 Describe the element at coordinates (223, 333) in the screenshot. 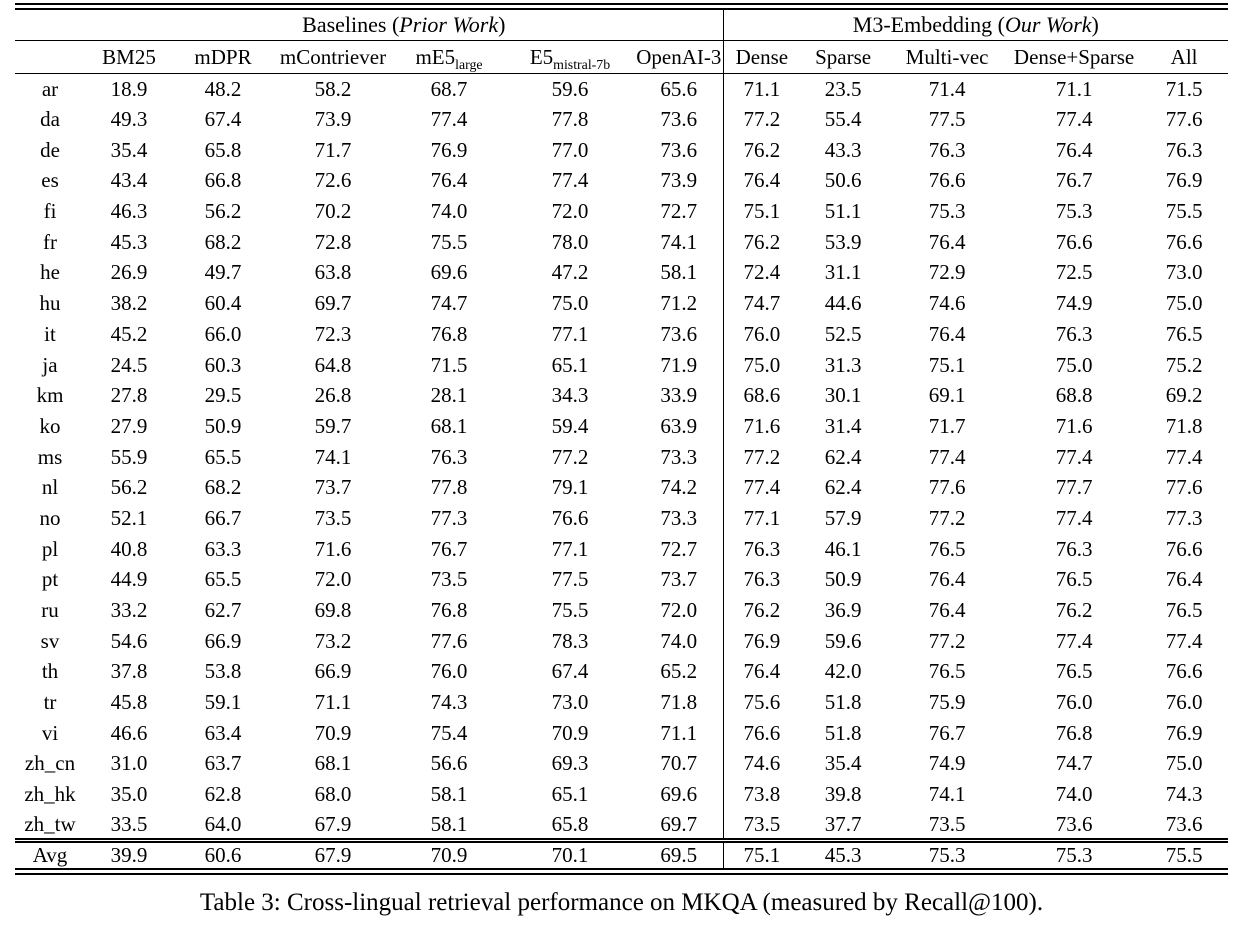

I see `value-cell: 66.0` at that location.